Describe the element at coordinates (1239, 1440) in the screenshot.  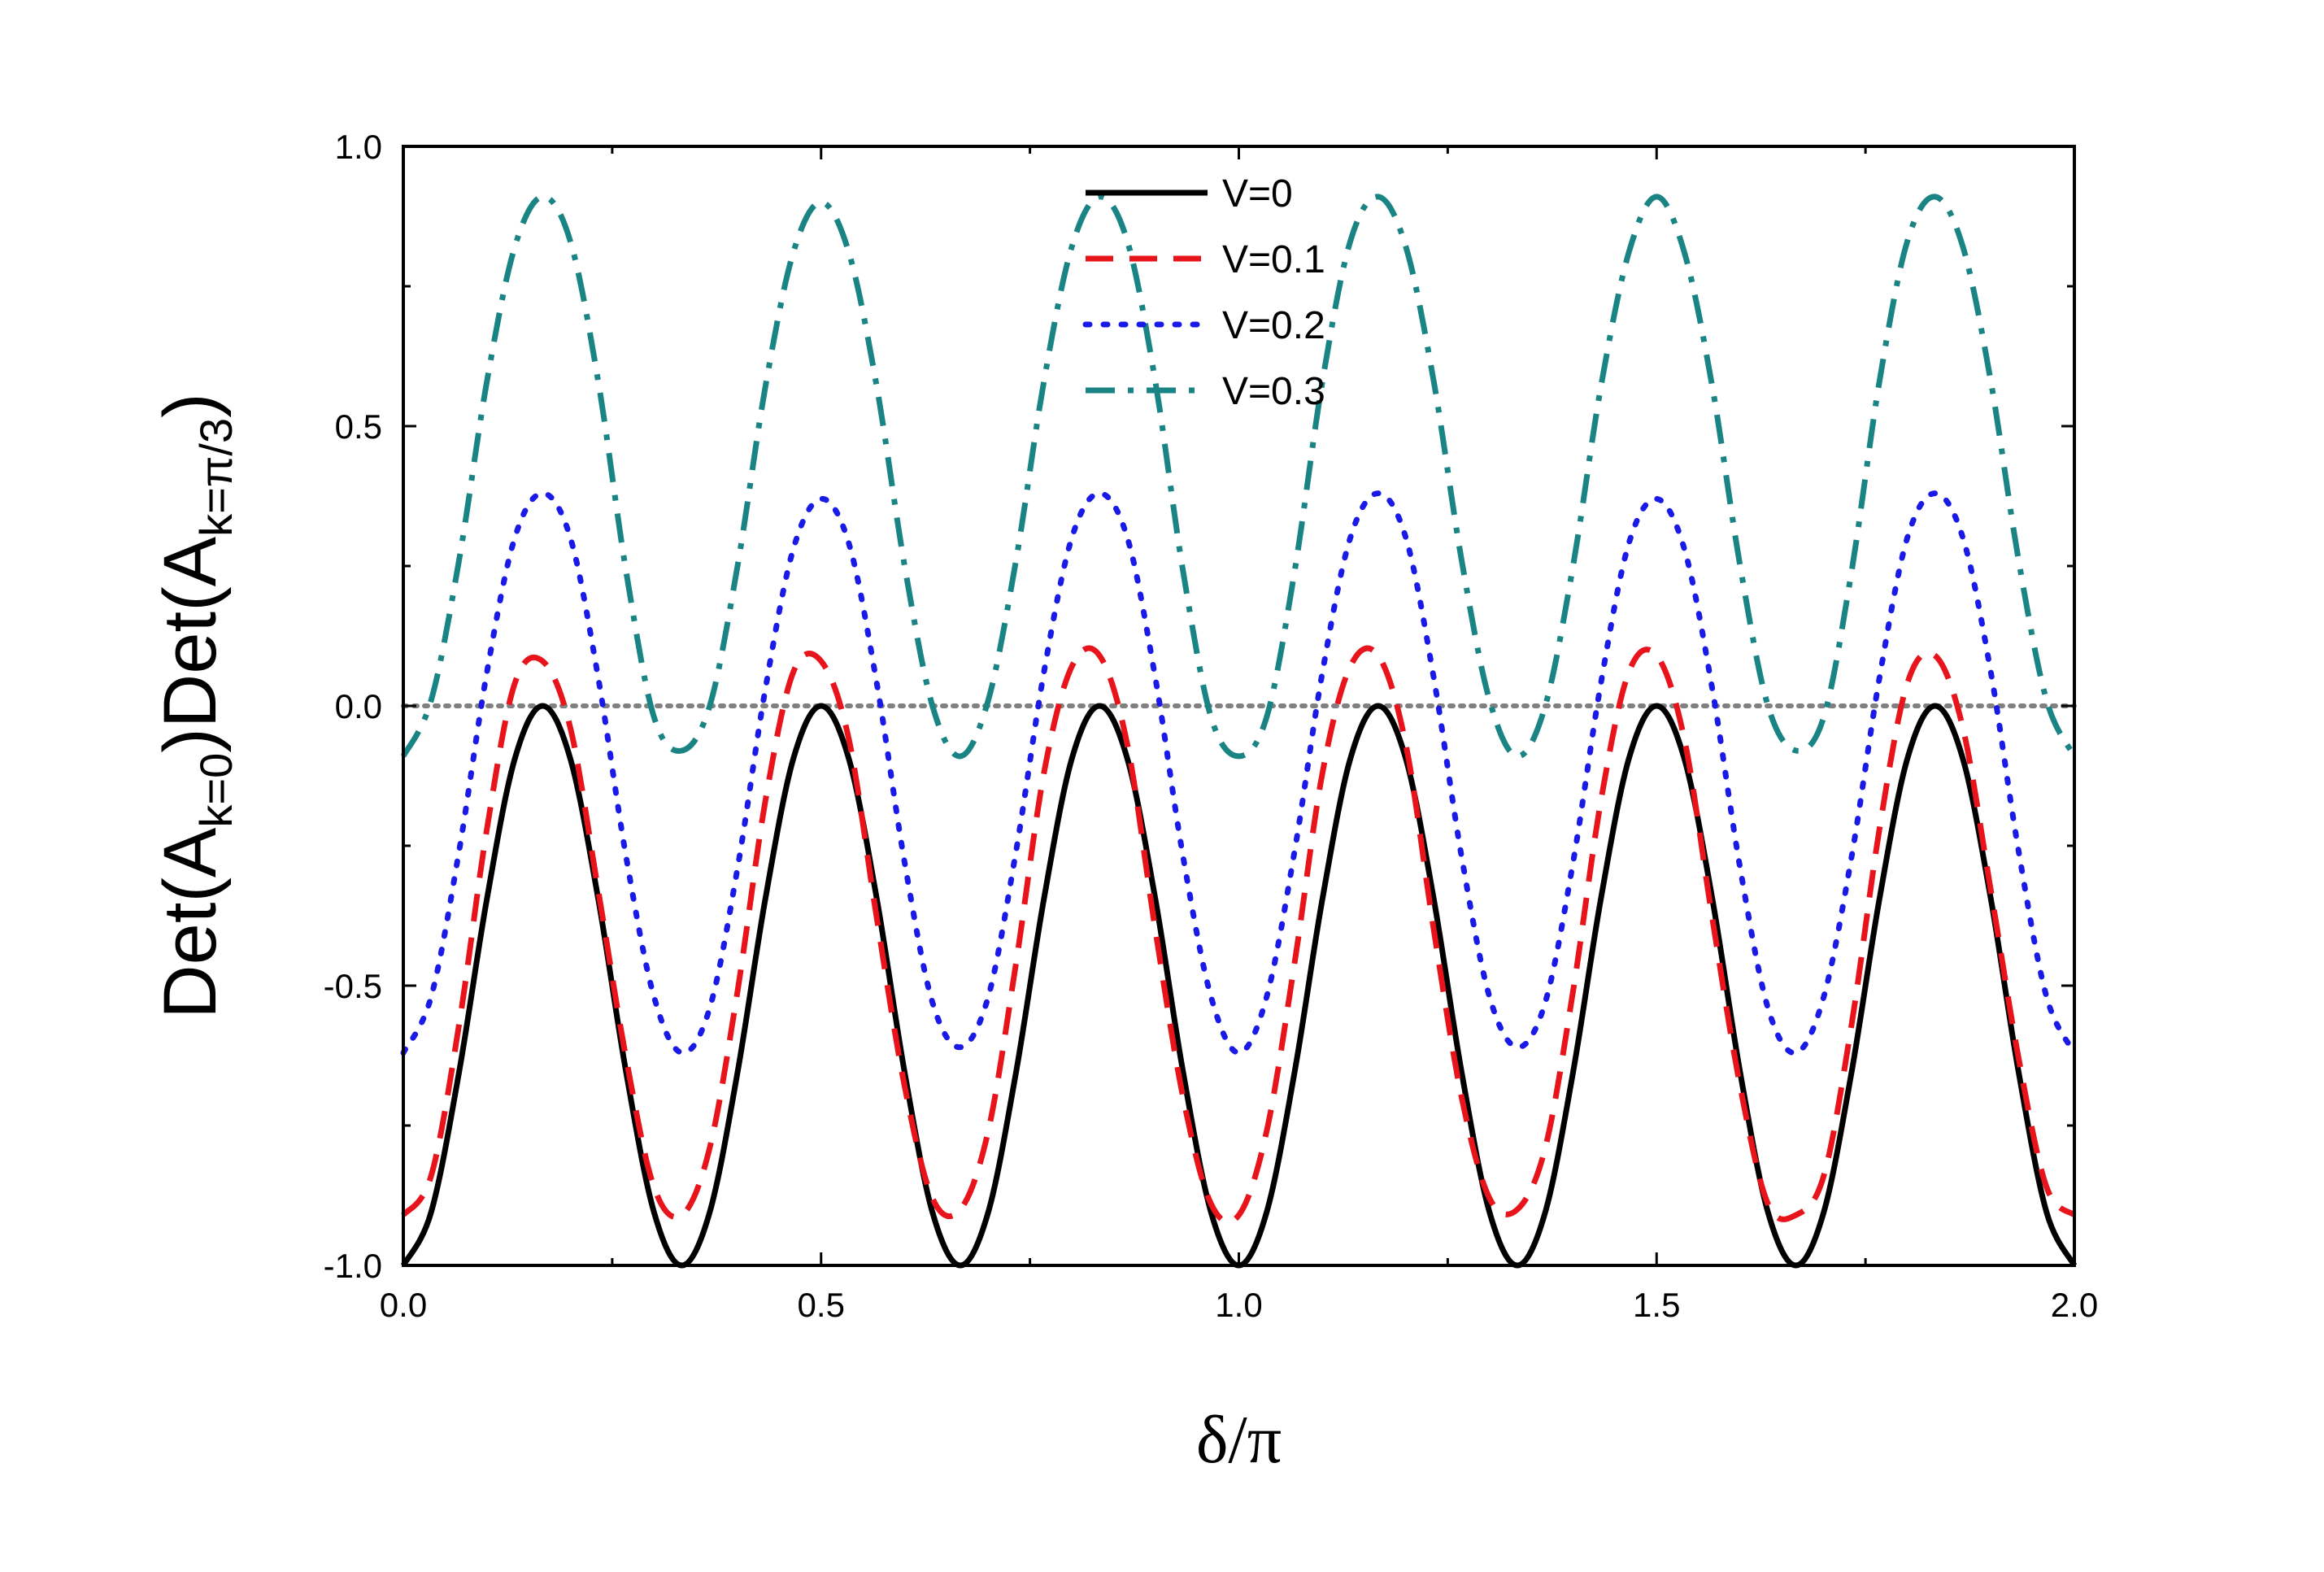
I see `x-axis-label: δ/π` at that location.